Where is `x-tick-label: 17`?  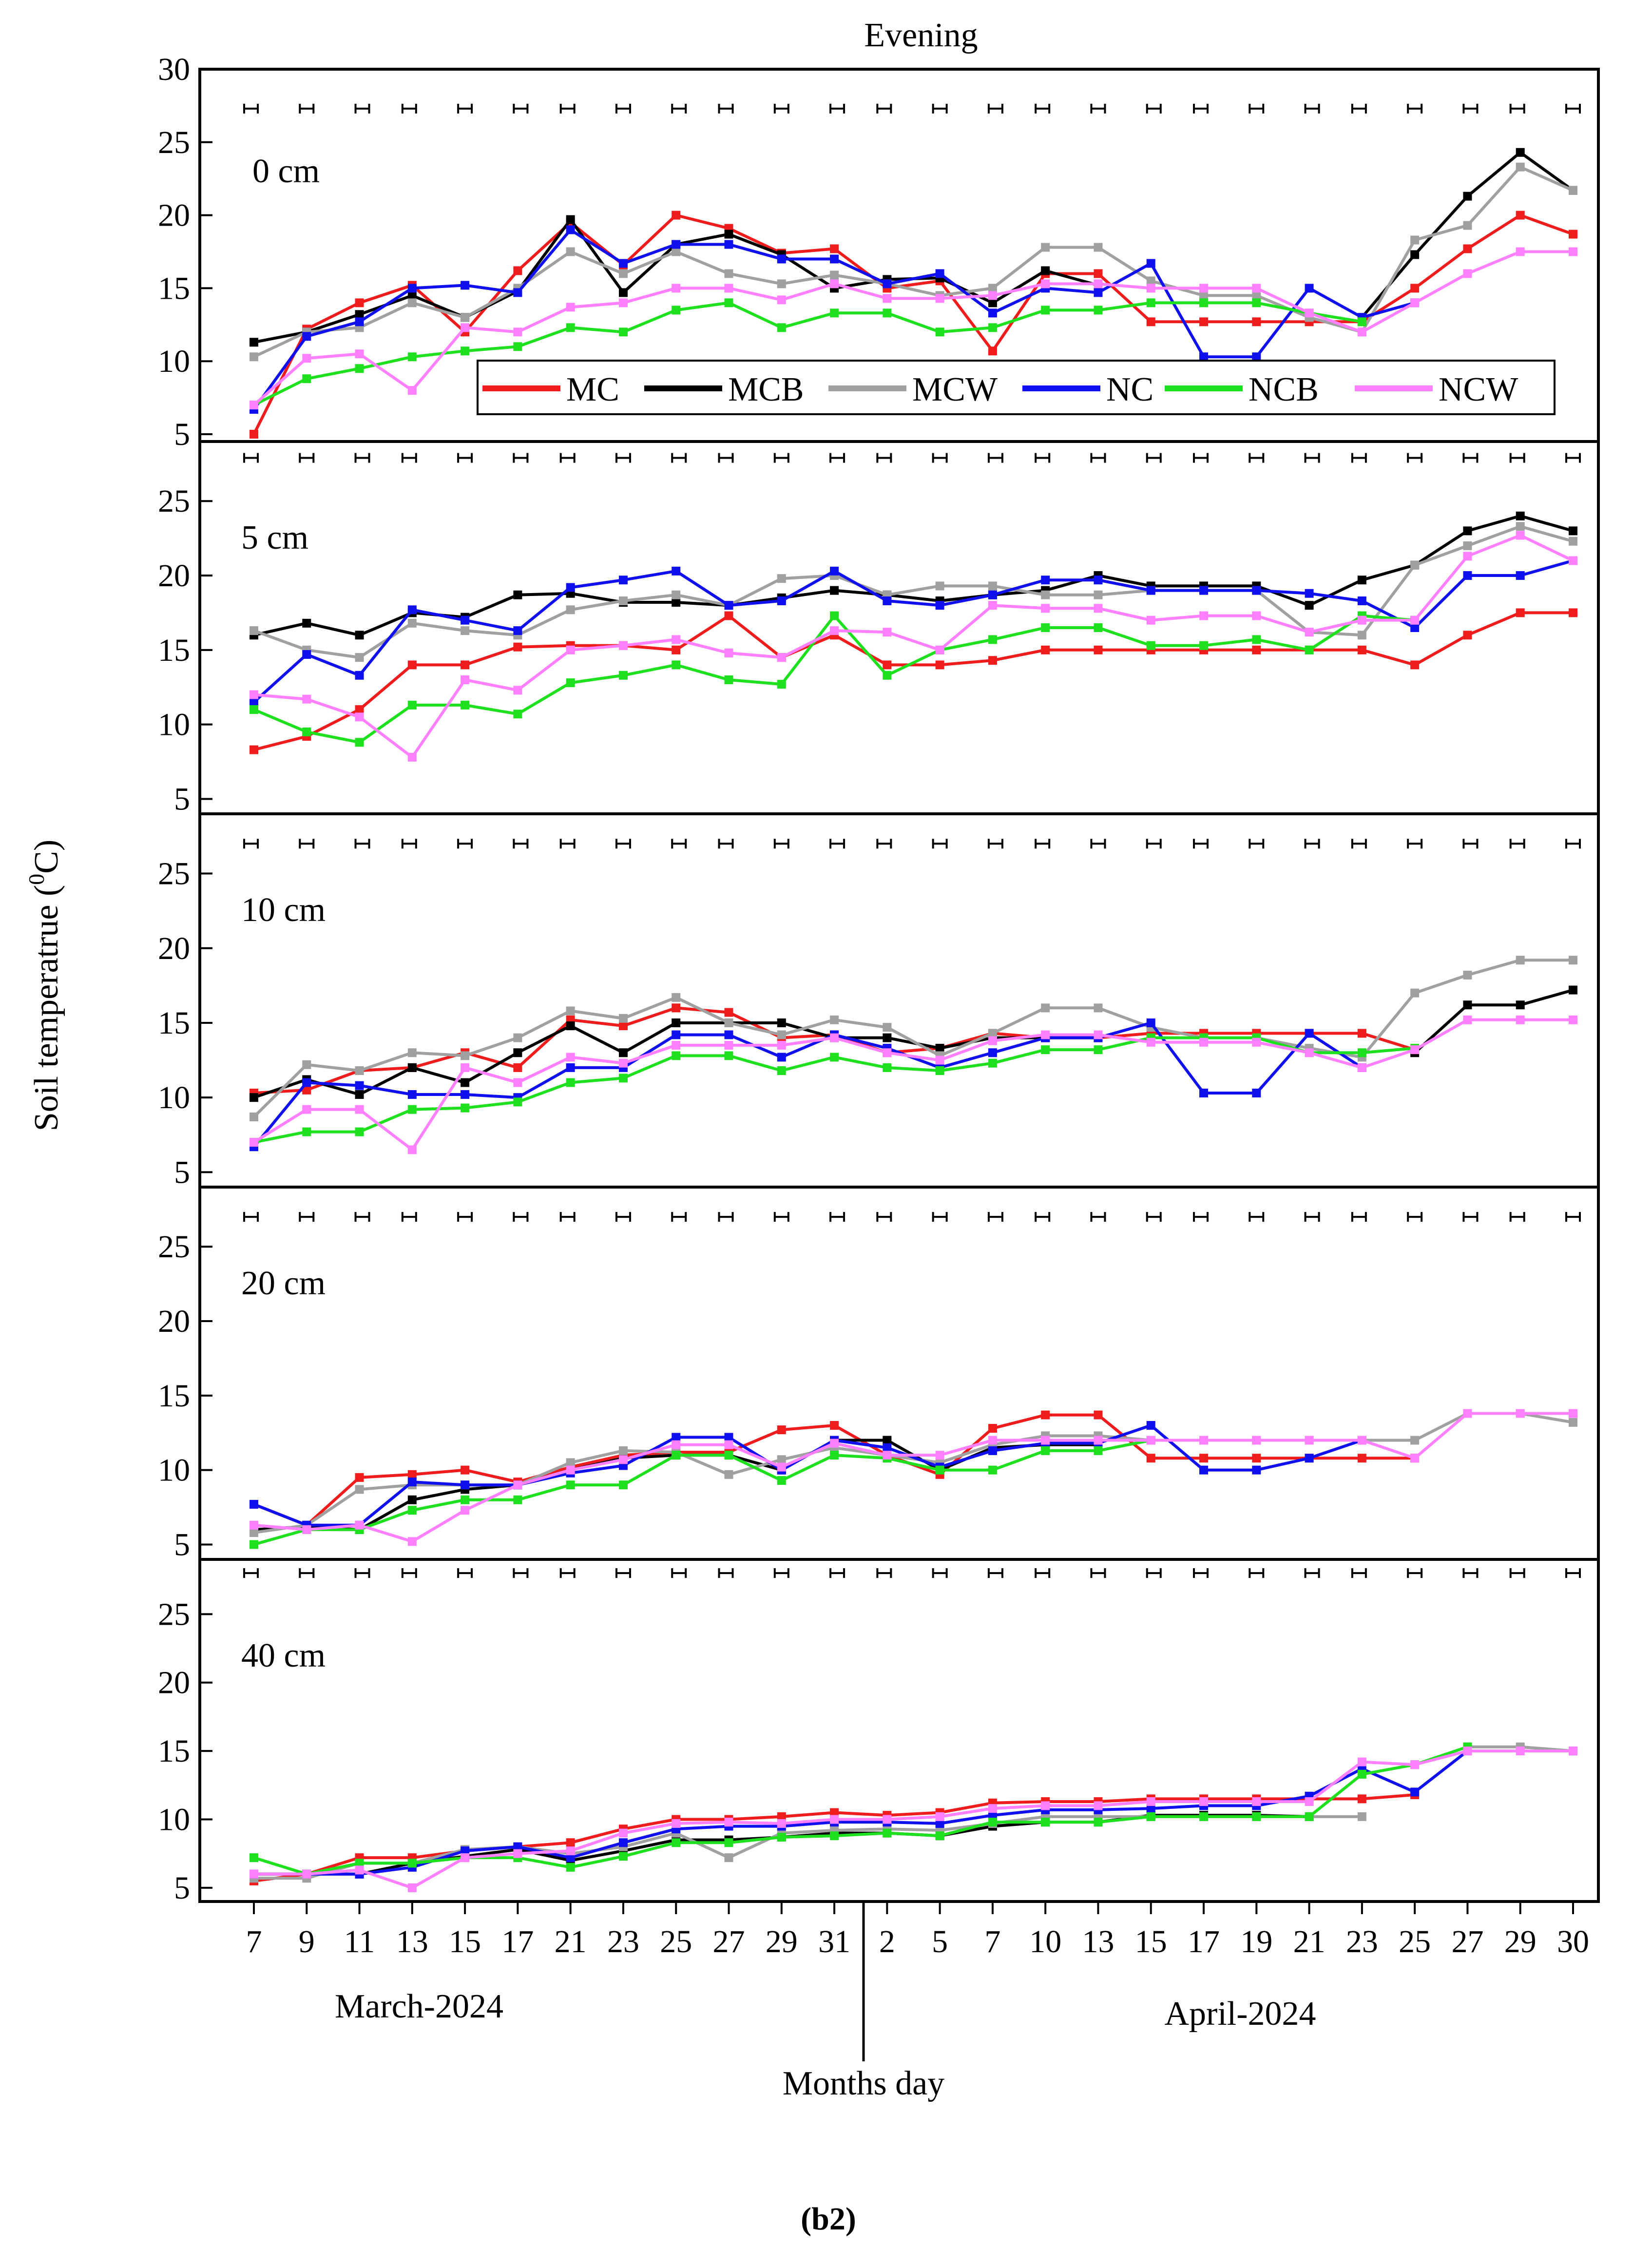
x-tick-label: 17 is located at coordinates (518, 1941).